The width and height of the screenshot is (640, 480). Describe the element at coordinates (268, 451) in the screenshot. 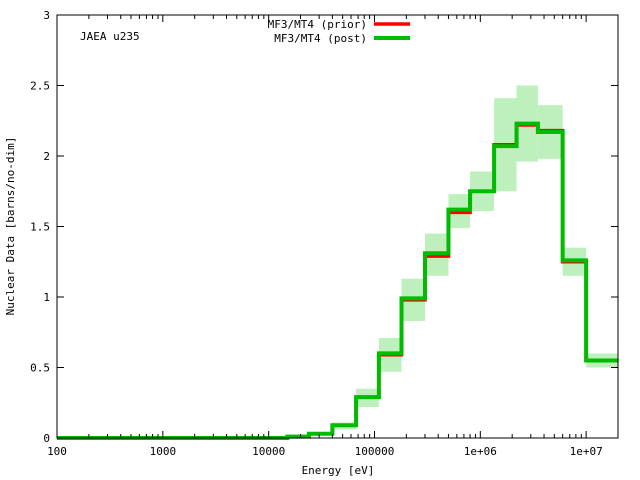

I see `x-tick-label: 10000` at that location.